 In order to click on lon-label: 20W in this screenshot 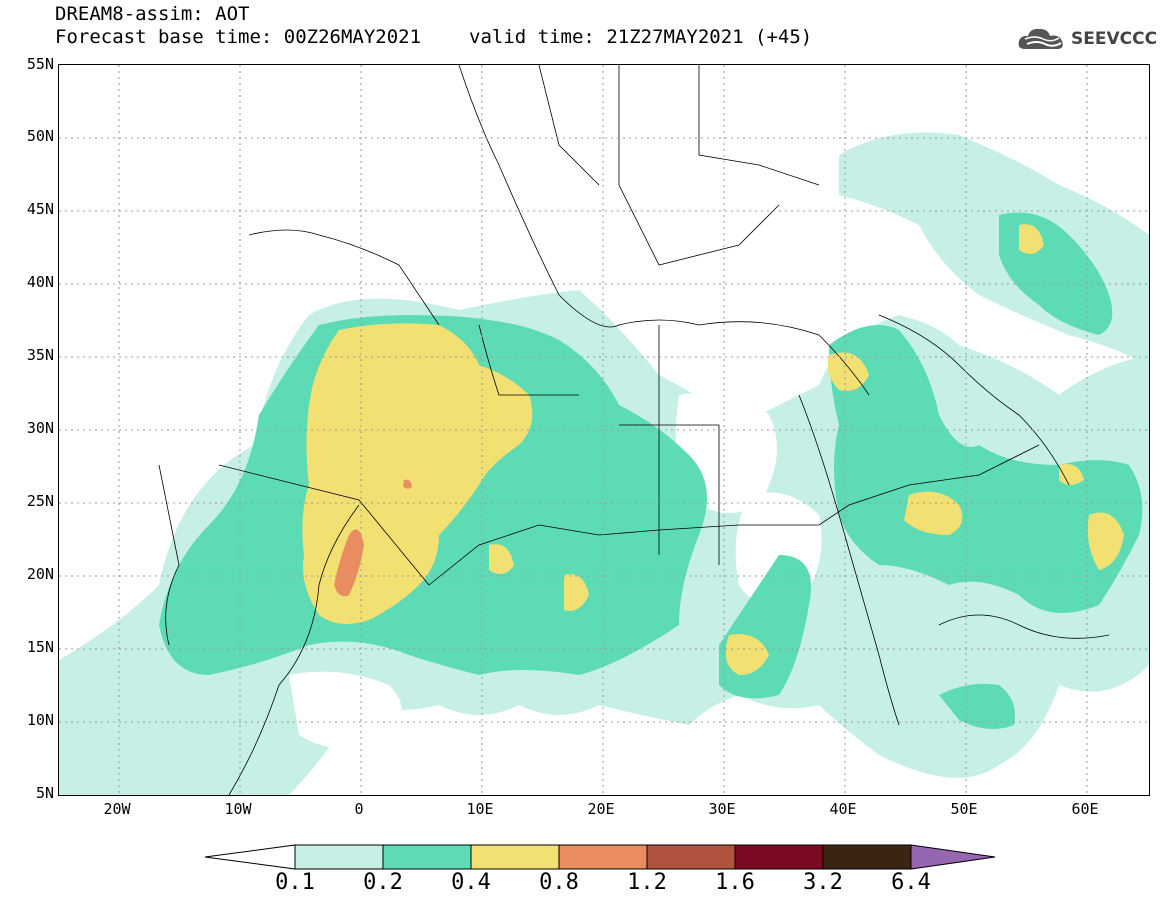, I will do `click(117, 809)`.